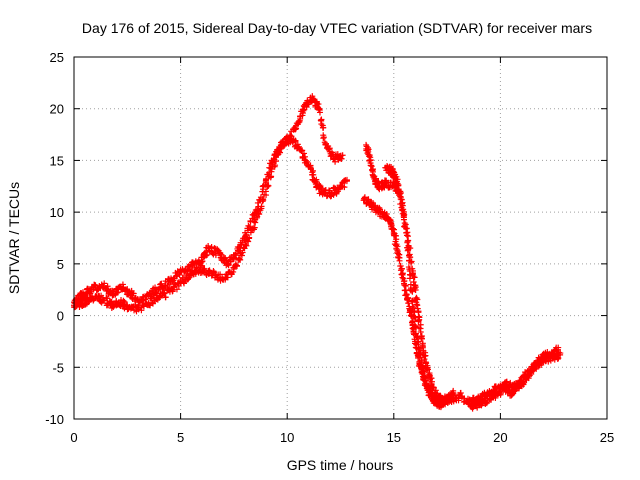 The width and height of the screenshot is (640, 480). I want to click on x-tick-label: 10, so click(287, 437).